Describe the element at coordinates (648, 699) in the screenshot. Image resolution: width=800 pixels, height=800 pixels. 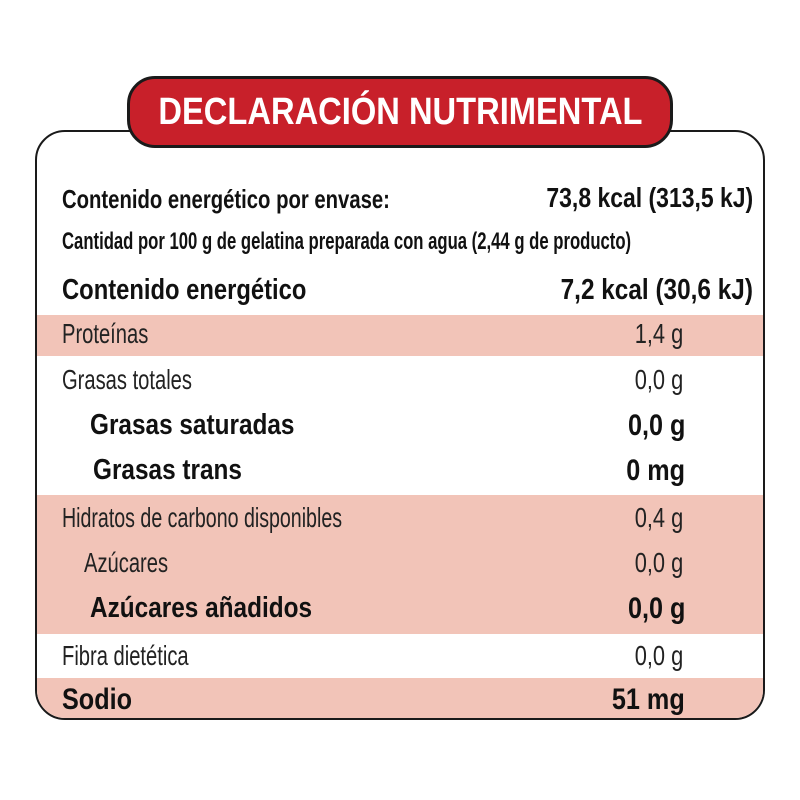
I see `nutrient-value-sodium: 51 mg` at that location.